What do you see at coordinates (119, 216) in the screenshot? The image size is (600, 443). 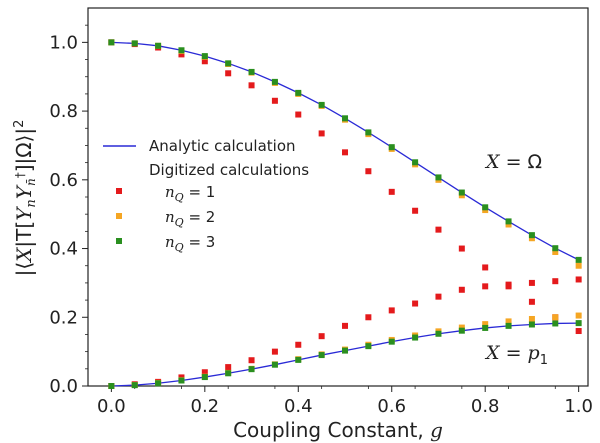 I see `legend-swatch-nq2` at bounding box center [119, 216].